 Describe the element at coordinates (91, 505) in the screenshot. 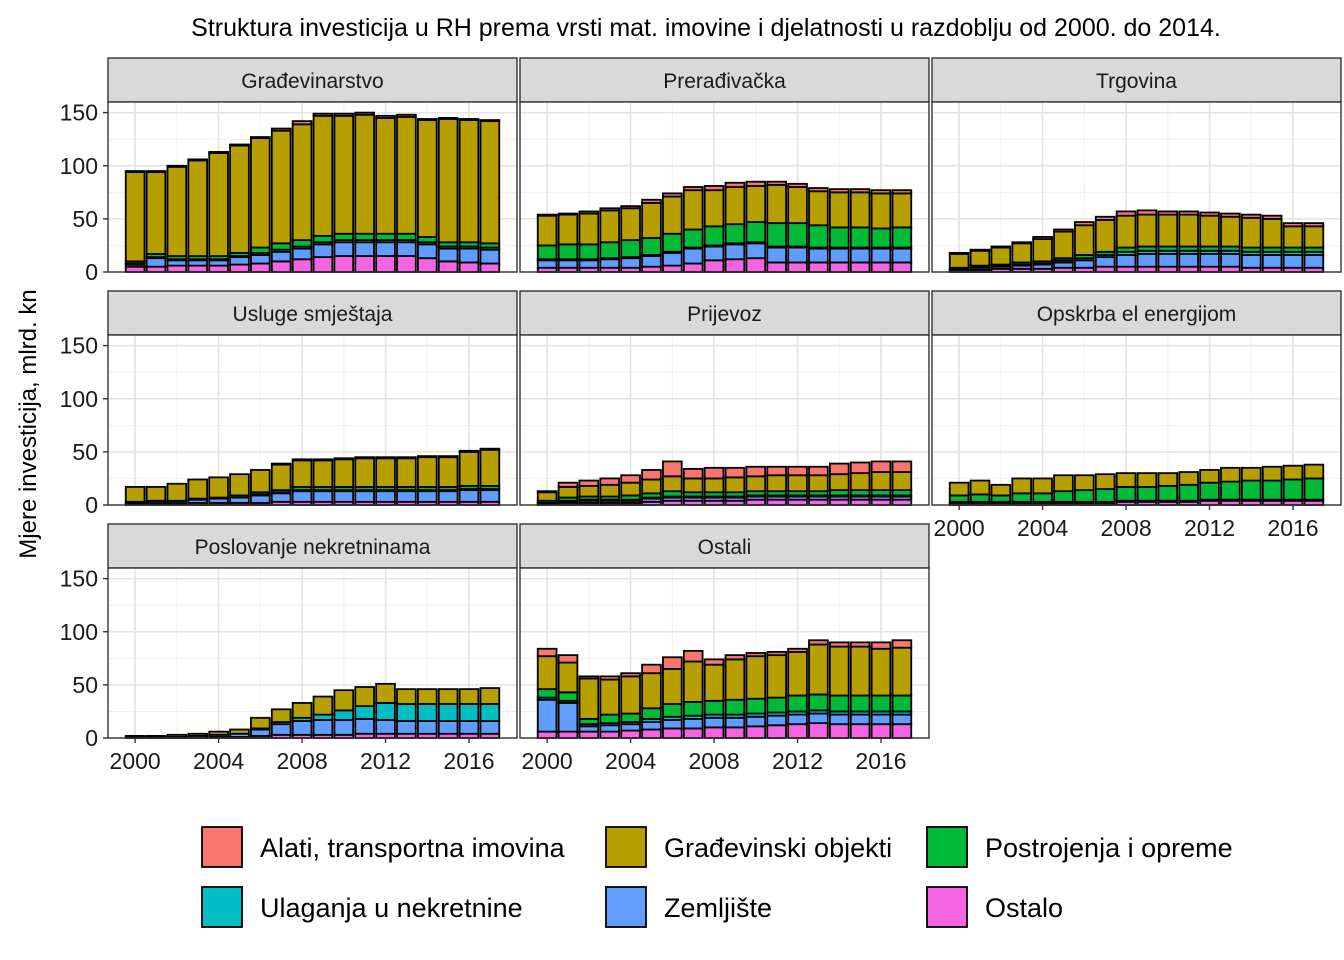

I see `y-tick-label: 0` at that location.